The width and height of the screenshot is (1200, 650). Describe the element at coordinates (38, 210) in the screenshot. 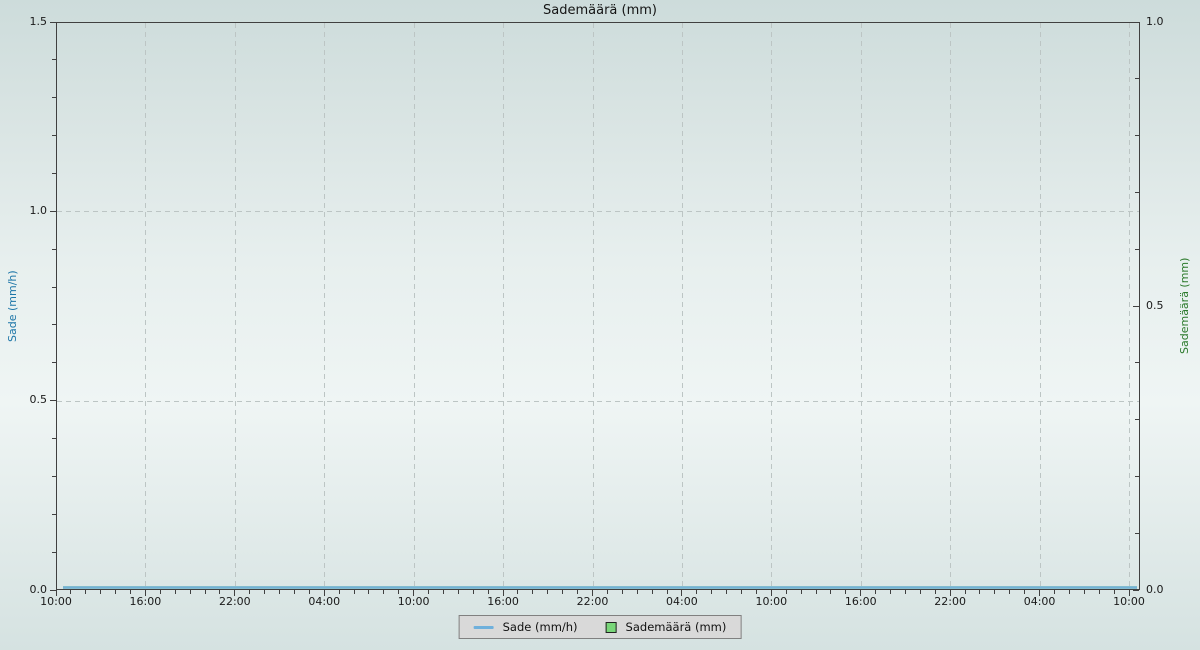

I see `y-left-tick-label: 1.0` at that location.